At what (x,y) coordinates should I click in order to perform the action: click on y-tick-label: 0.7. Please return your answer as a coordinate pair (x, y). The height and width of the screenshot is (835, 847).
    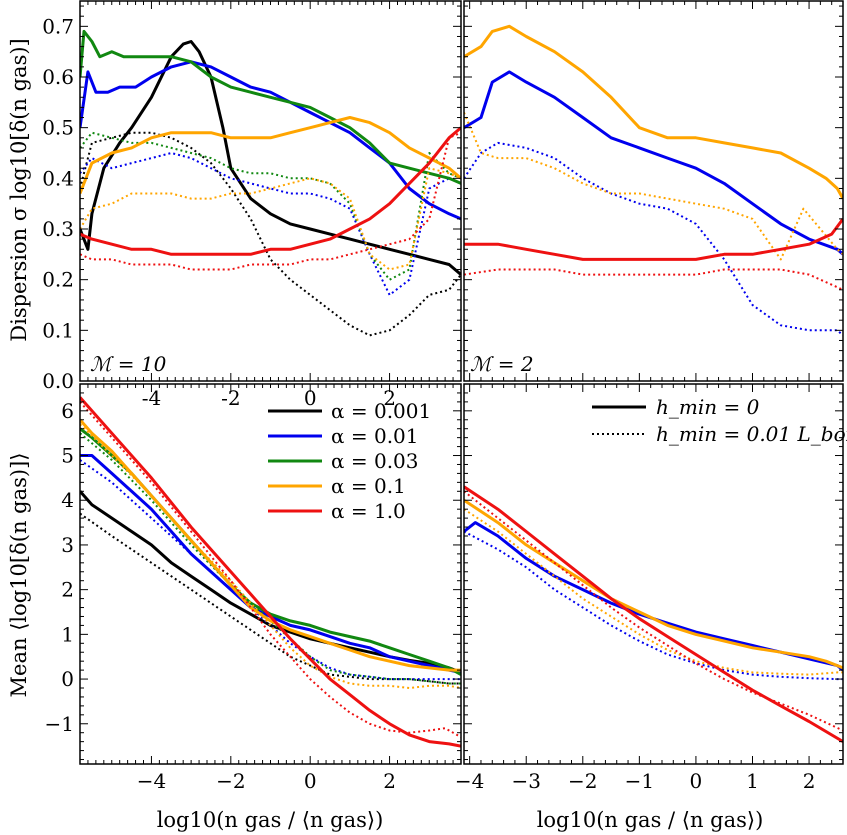
    Looking at the image, I should click on (58, 26).